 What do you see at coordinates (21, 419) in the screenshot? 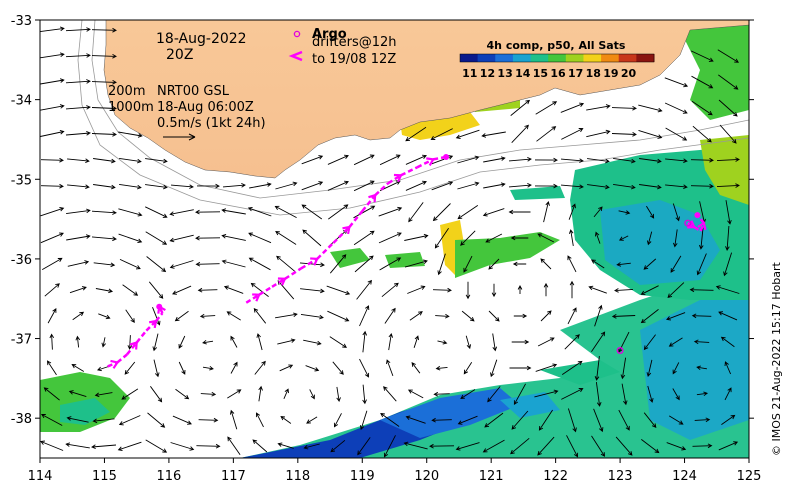
I see `y-tick-label: -38` at bounding box center [21, 419].